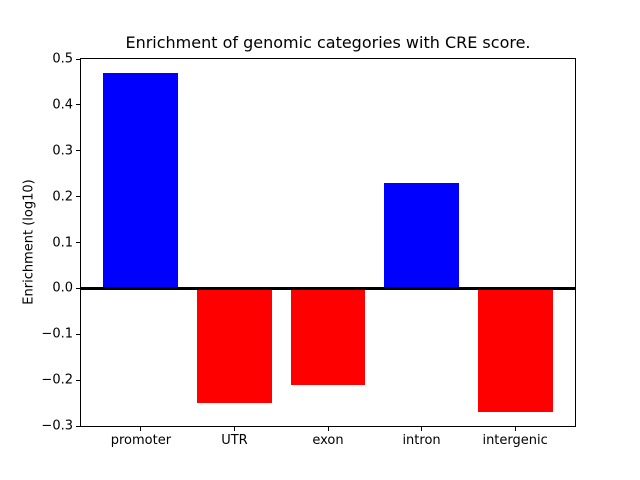 This screenshot has width=640, height=480. What do you see at coordinates (328, 288) in the screenshot?
I see `zero-axis-line` at bounding box center [328, 288].